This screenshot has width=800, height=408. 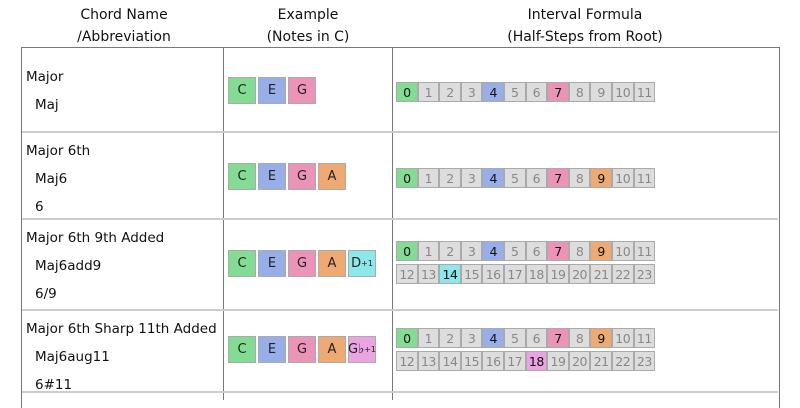 I want to click on interval-formula: 0 1 2 3 4 5 6 7 8 9 10 11, so click(x=526, y=93).